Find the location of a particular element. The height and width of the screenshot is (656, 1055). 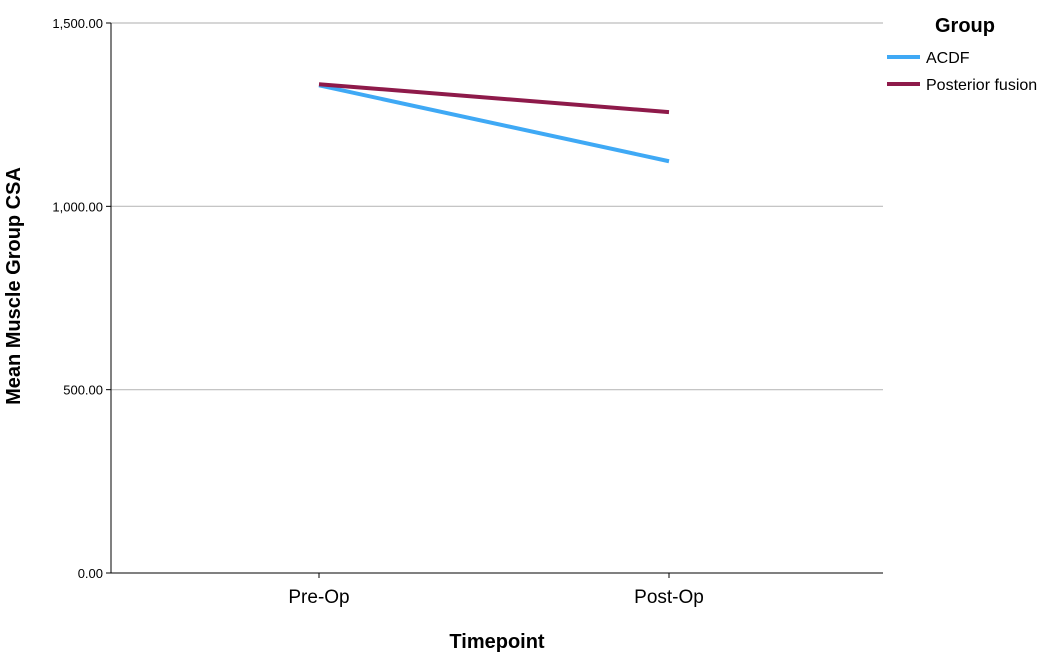

x-tick-label: Pre-Op is located at coordinates (318, 597).